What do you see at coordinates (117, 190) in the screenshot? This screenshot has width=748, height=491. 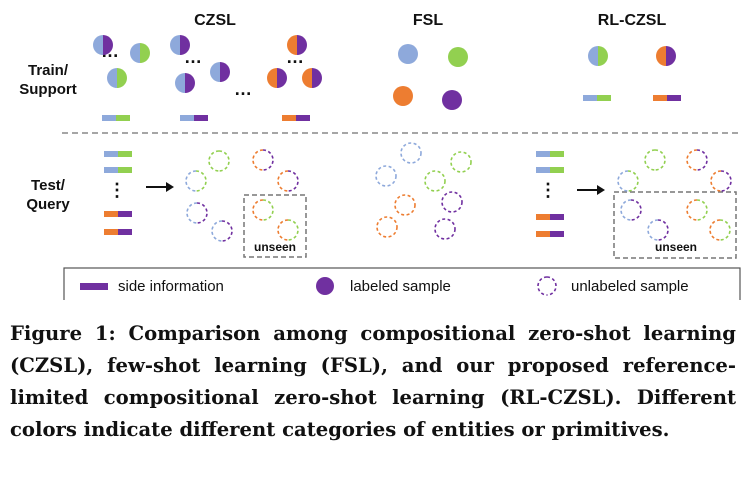 I see `vdots-czsl: ⋮` at bounding box center [117, 190].